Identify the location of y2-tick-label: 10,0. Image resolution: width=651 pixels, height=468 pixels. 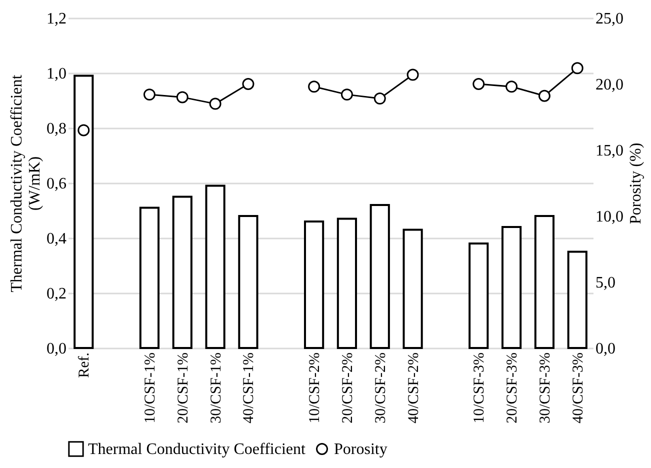
(610, 217).